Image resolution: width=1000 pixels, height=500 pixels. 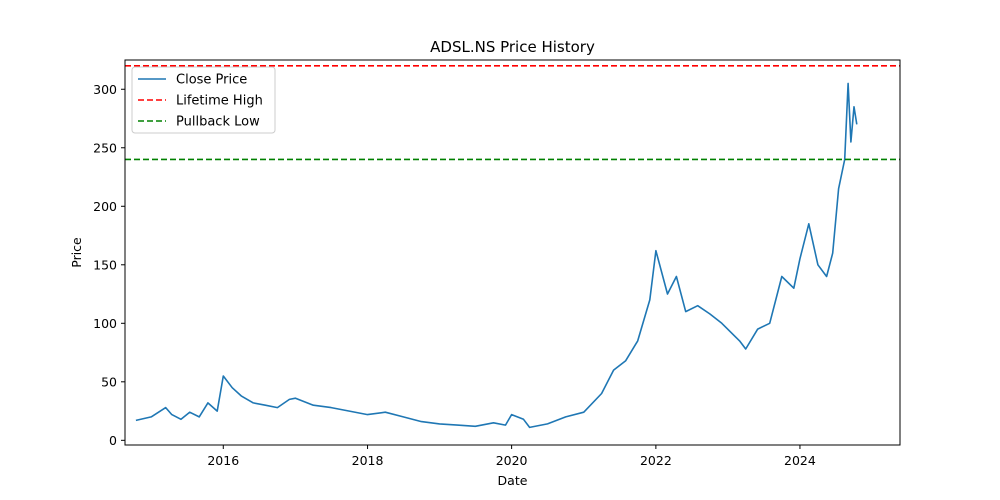 I want to click on x-tick-label: 2016, so click(x=223, y=460).